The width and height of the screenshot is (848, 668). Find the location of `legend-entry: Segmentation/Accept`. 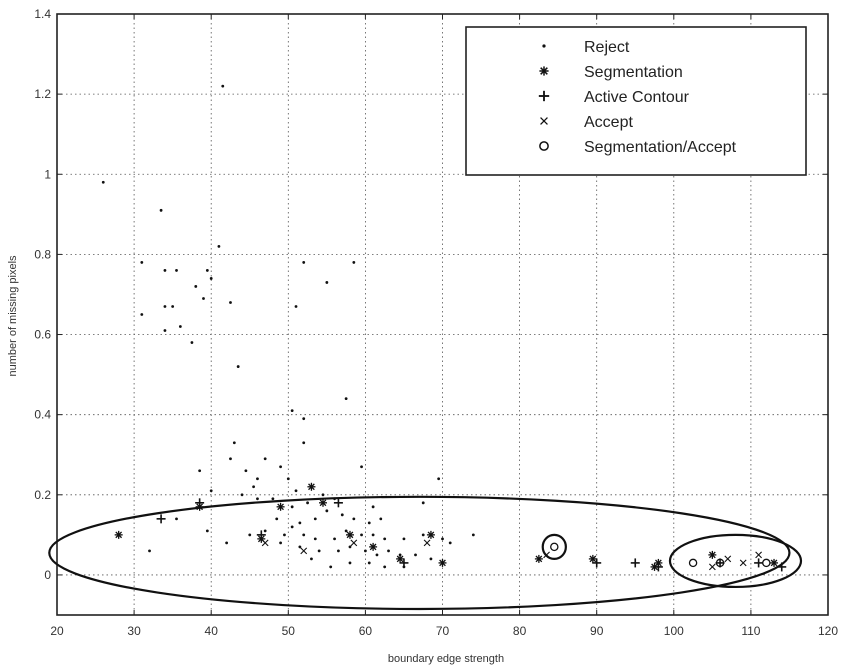

legend-entry: Segmentation/Accept is located at coordinates (660, 147).